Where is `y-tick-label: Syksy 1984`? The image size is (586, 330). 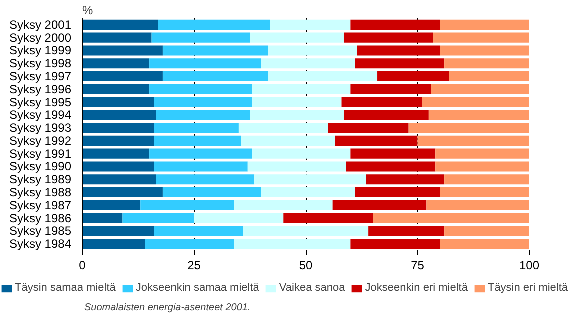 y-tick-label: Syksy 1984 is located at coordinates (40, 244).